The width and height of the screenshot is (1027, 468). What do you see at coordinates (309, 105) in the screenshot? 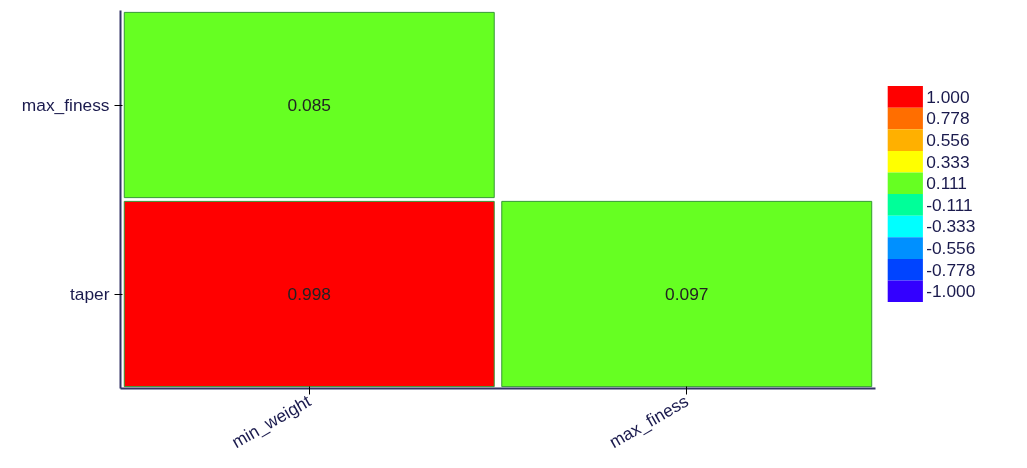
I see `data-label: 0.085` at bounding box center [309, 105].